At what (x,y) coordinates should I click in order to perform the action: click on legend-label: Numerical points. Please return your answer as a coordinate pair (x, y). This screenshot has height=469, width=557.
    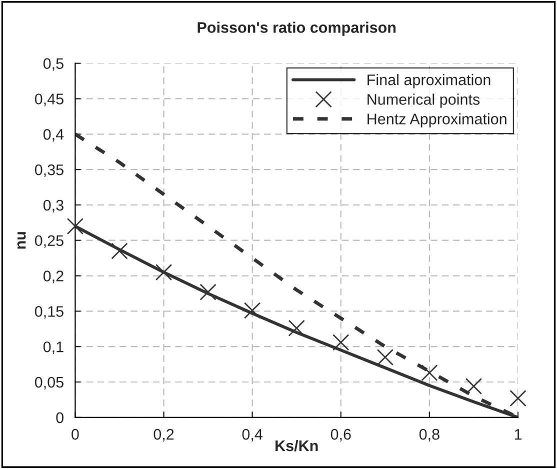
    Looking at the image, I should click on (424, 101).